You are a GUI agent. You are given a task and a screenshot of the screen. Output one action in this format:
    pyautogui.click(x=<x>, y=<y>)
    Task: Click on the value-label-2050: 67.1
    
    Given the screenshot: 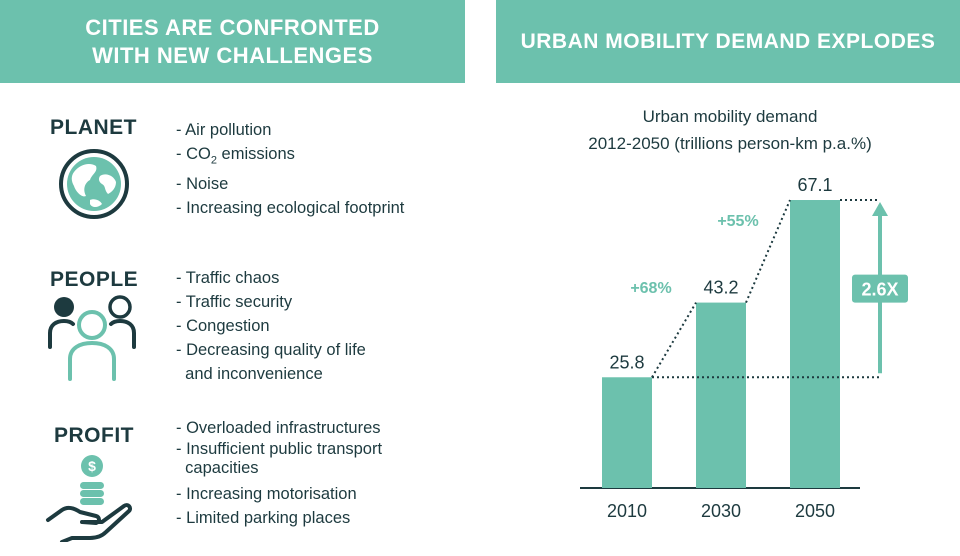 What is the action you would take?
    pyautogui.click(x=814, y=185)
    